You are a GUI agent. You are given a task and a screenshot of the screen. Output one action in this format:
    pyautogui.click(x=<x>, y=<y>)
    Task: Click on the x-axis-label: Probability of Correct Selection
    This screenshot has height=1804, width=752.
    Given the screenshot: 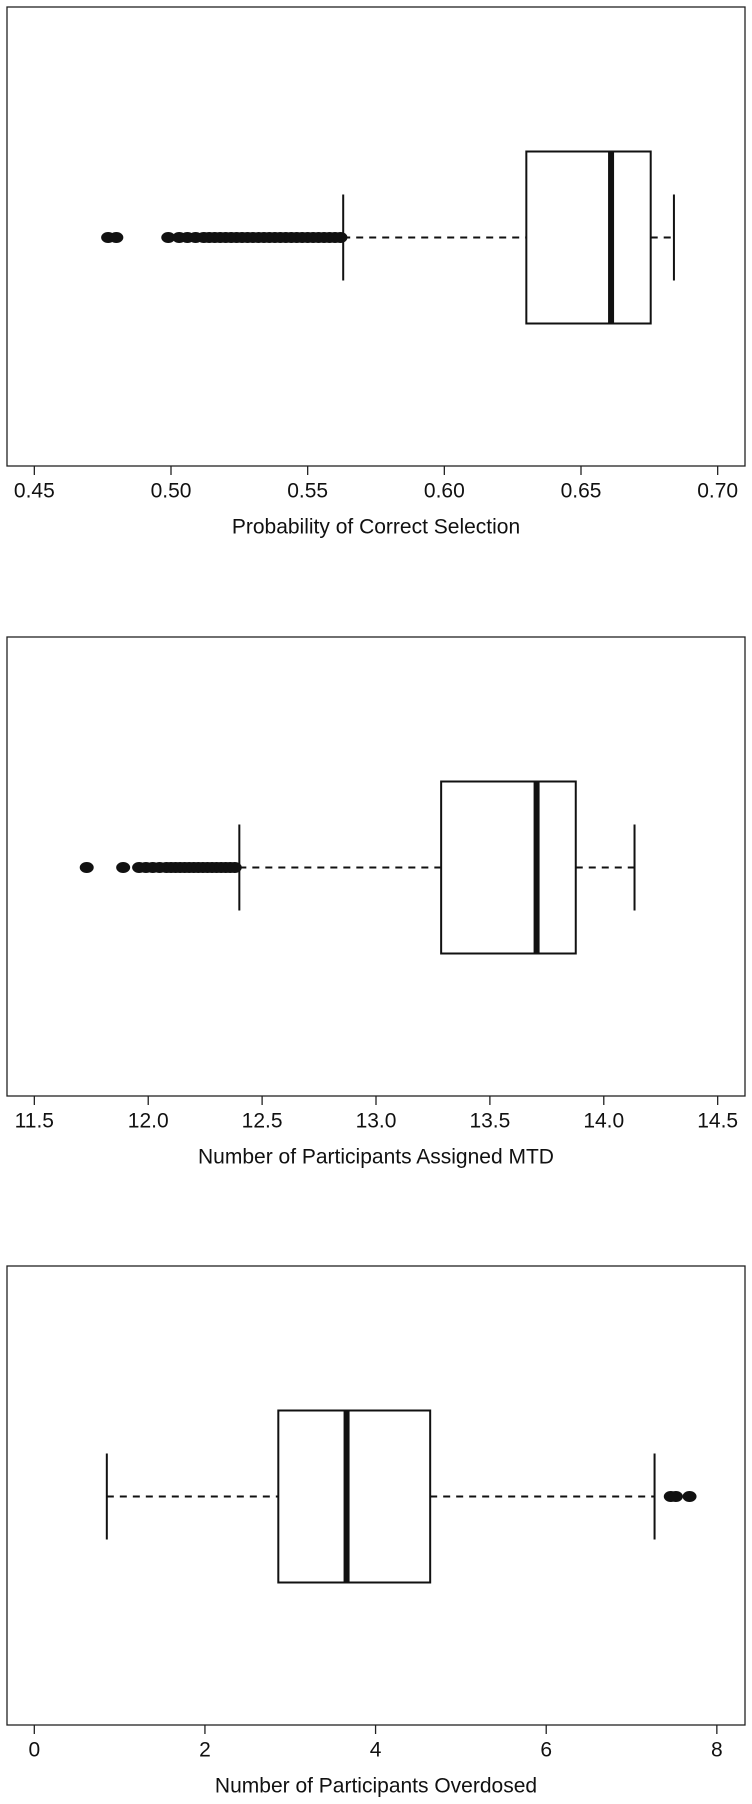 What is the action you would take?
    pyautogui.click(x=376, y=527)
    